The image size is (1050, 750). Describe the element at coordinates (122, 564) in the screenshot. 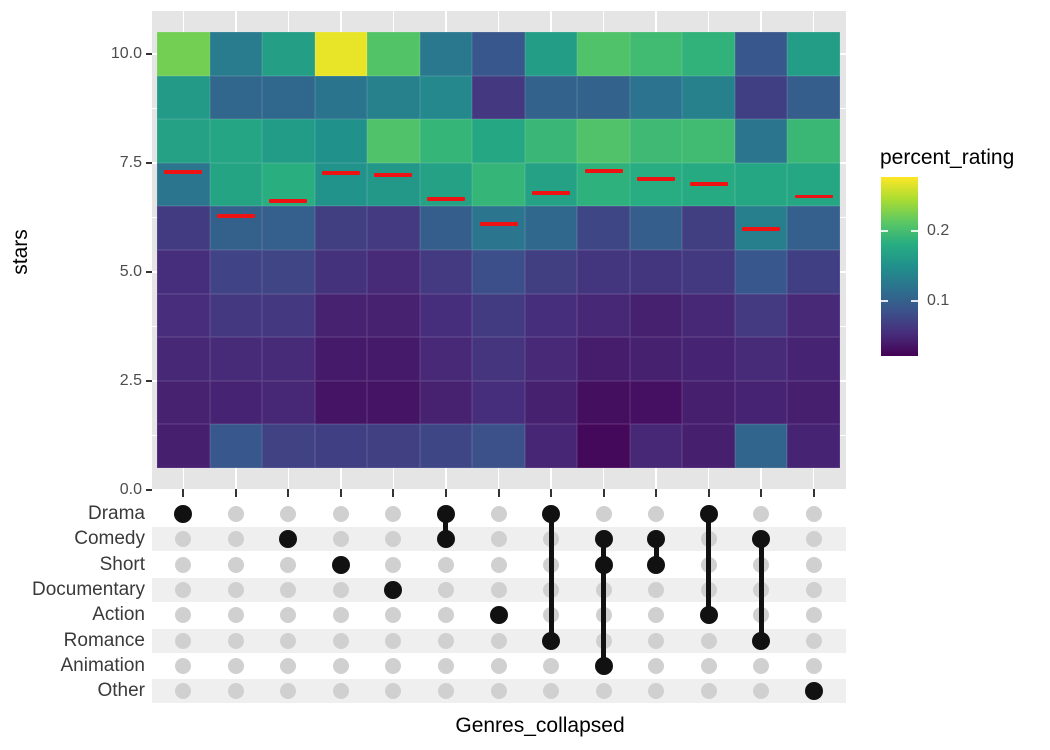

I see `matrix-genre-row-label: Short` at that location.